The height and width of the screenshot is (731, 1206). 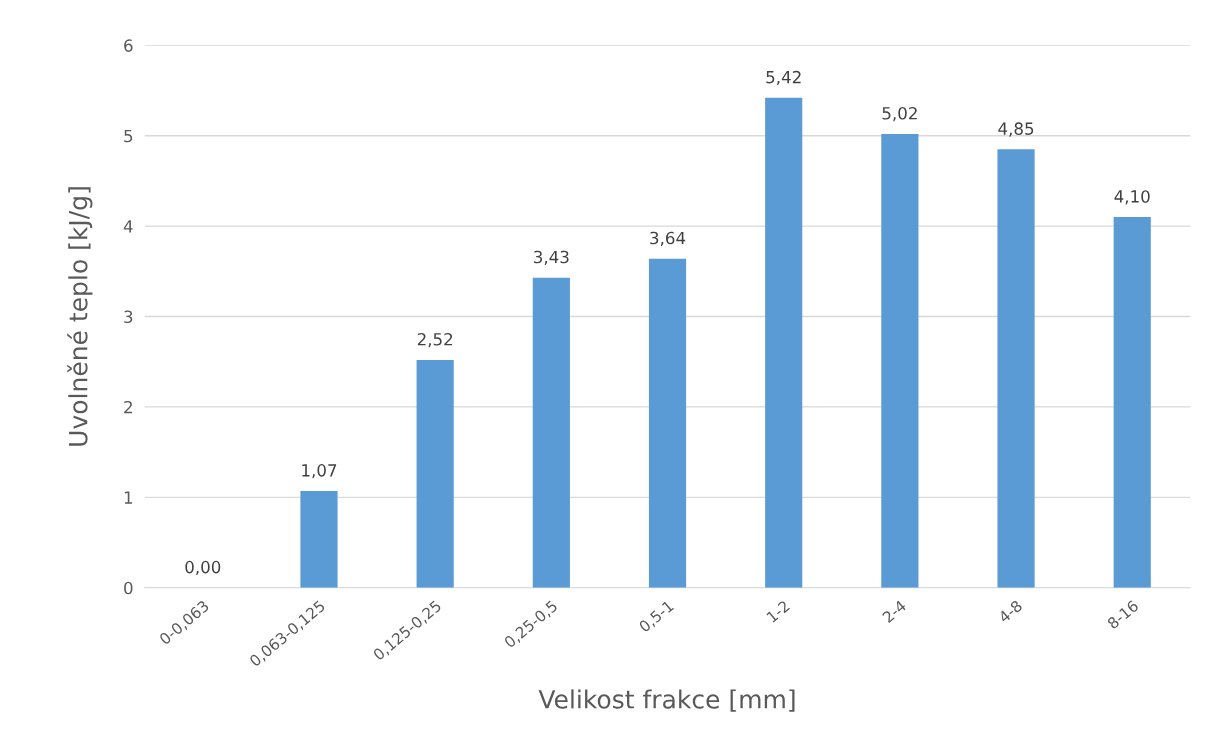 What do you see at coordinates (894, 611) in the screenshot?
I see `x-tick-label: 2-4` at bounding box center [894, 611].